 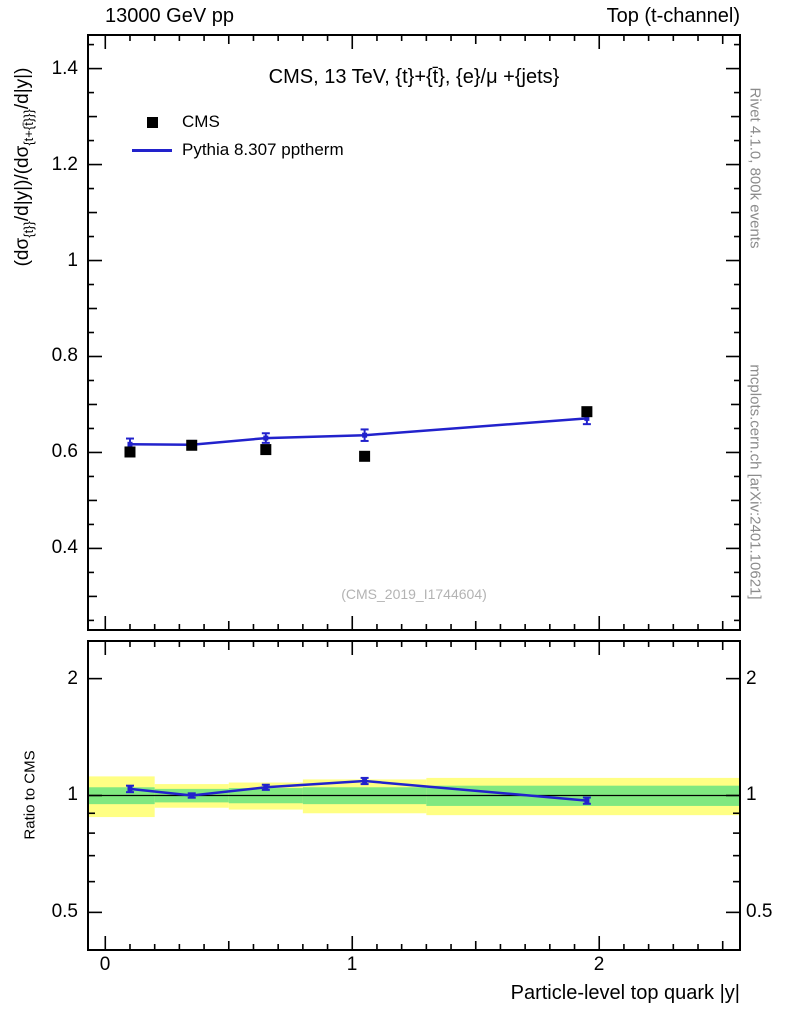 What do you see at coordinates (625, 993) in the screenshot?
I see `x-axis-label: Particle-level top quark |y|` at bounding box center [625, 993].